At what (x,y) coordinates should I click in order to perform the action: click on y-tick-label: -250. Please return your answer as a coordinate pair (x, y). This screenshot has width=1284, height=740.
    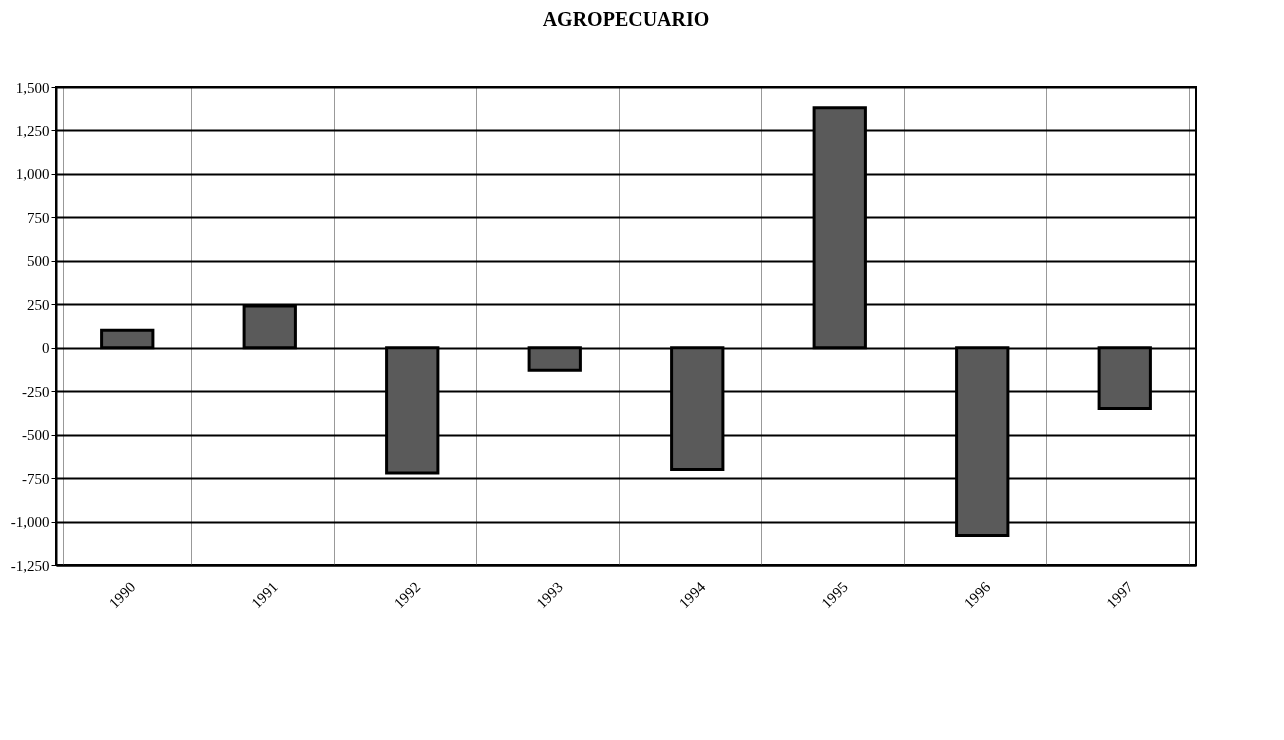
    Looking at the image, I should click on (36, 391).